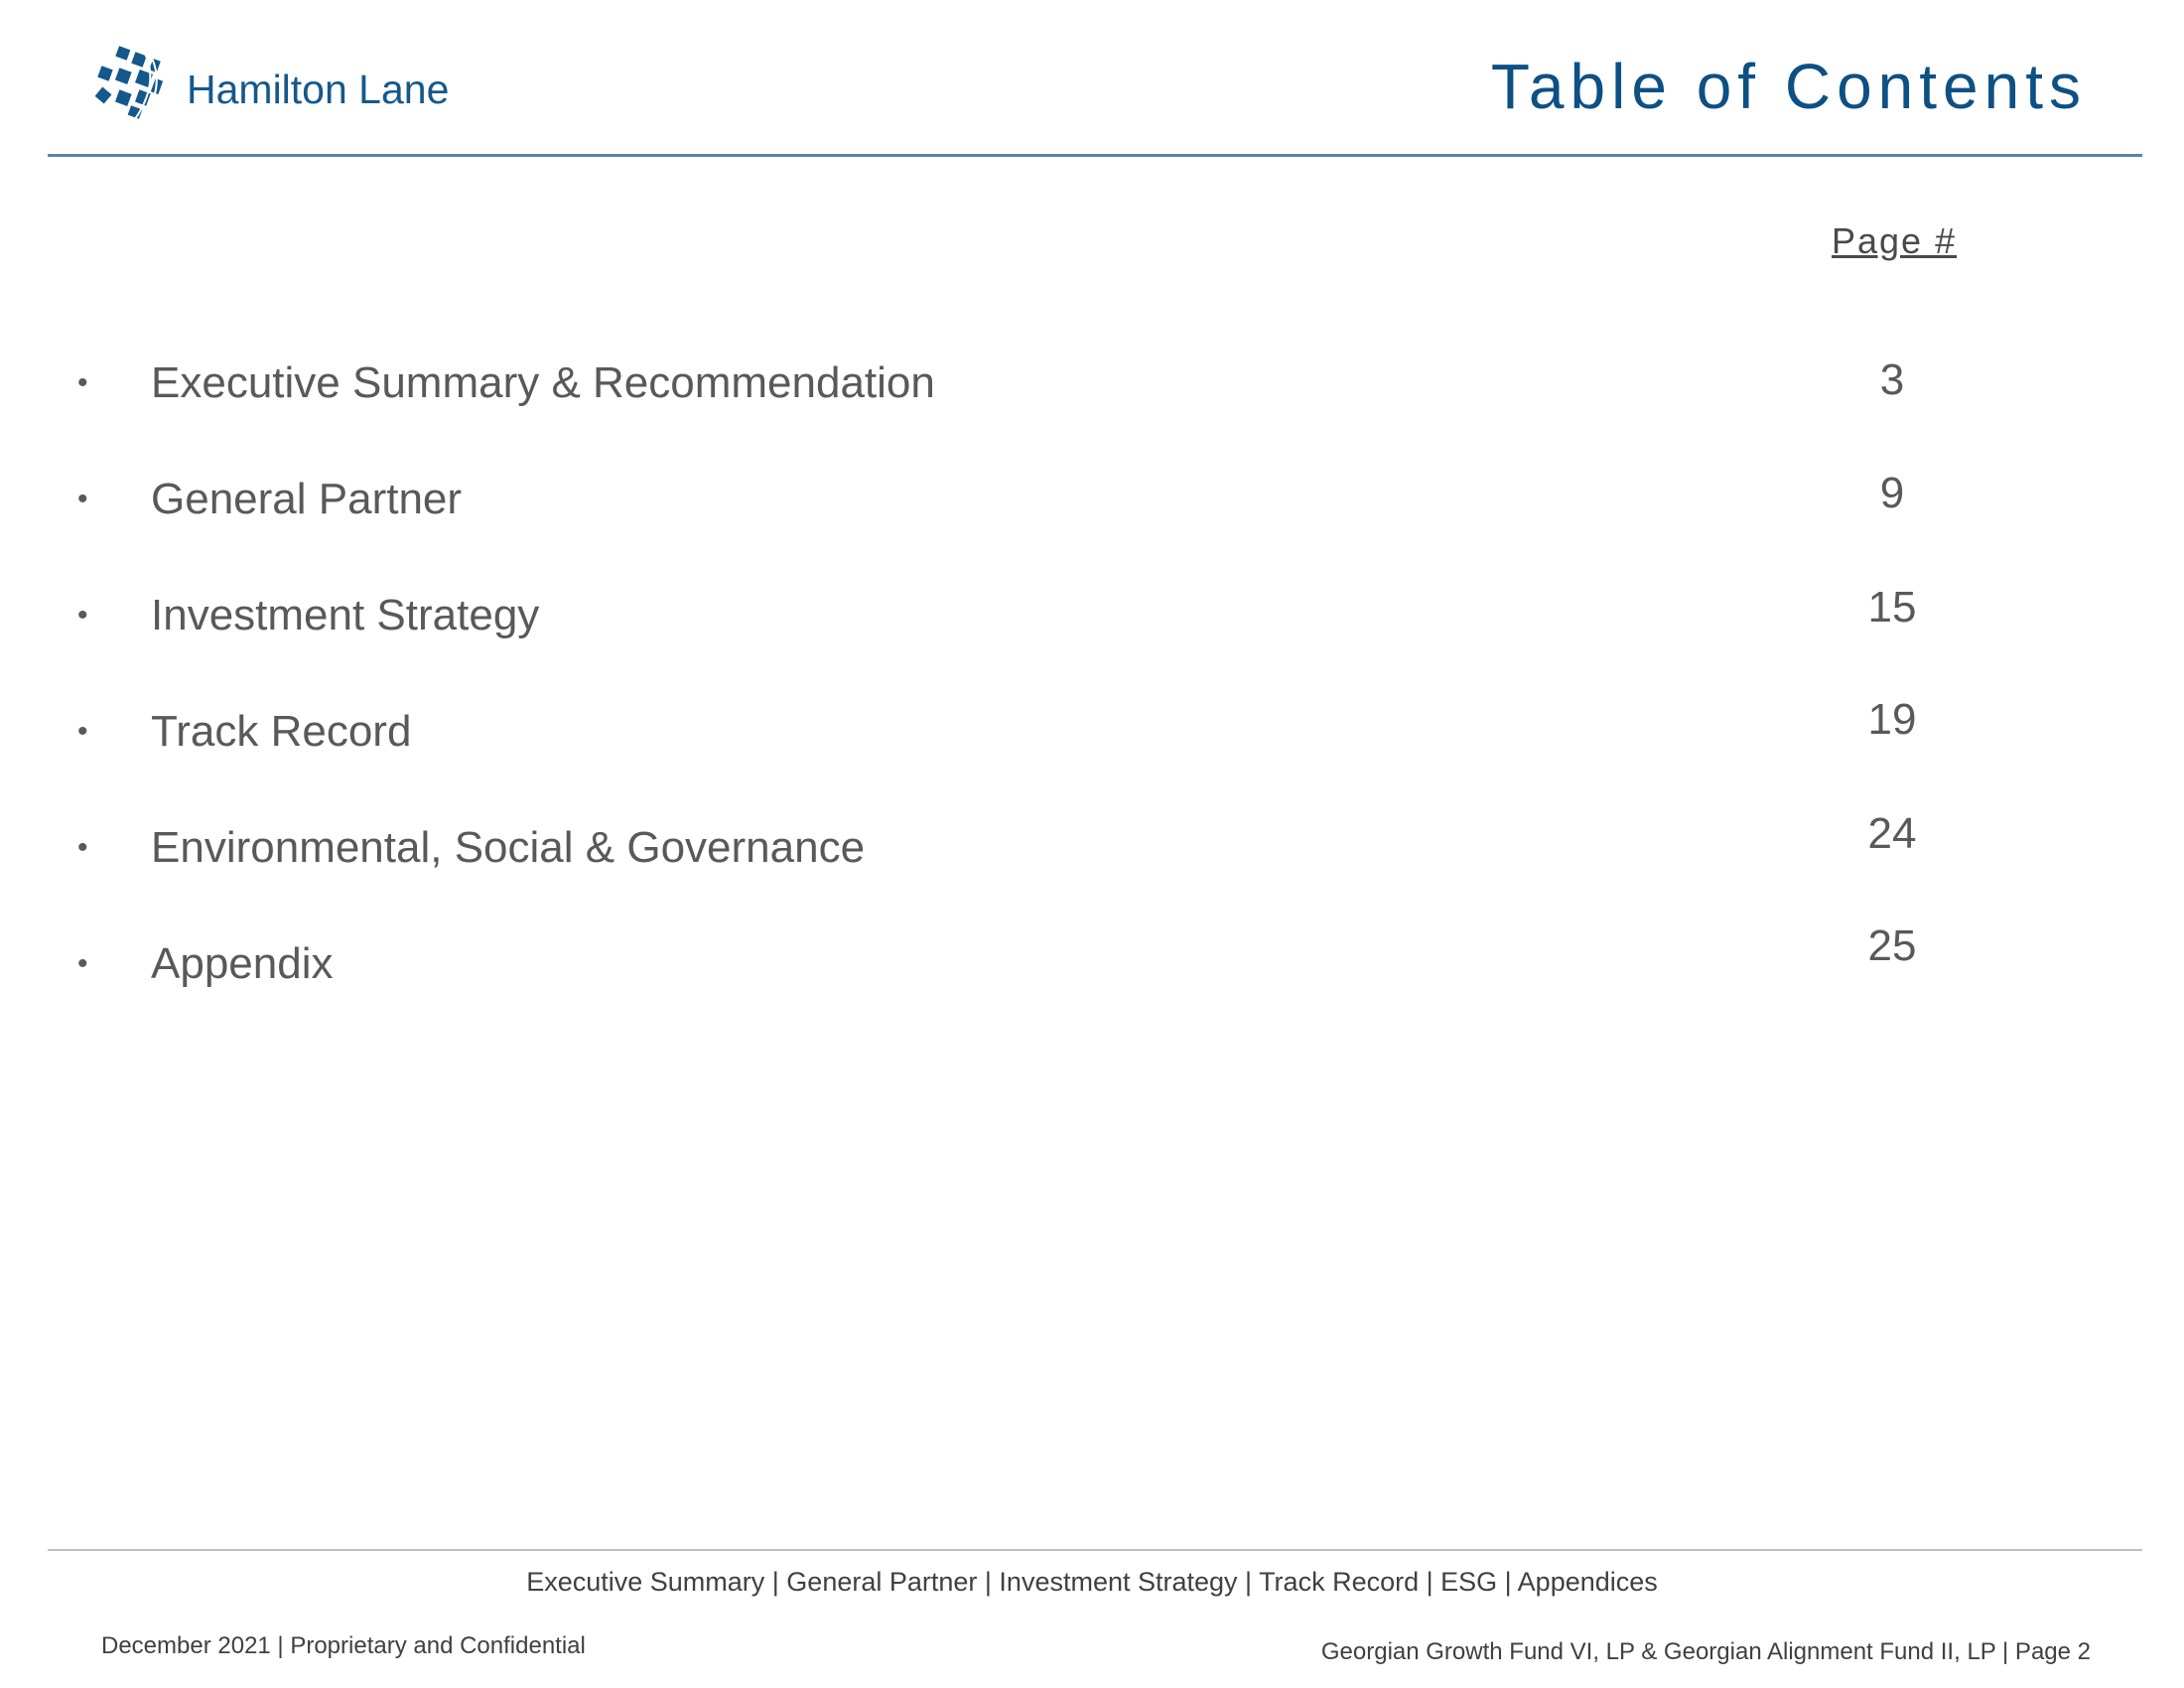 Image resolution: width=2184 pixels, height=1688 pixels. Describe the element at coordinates (1092, 957) in the screenshot. I see `toc-item-appendix: • Appendix 25` at that location.